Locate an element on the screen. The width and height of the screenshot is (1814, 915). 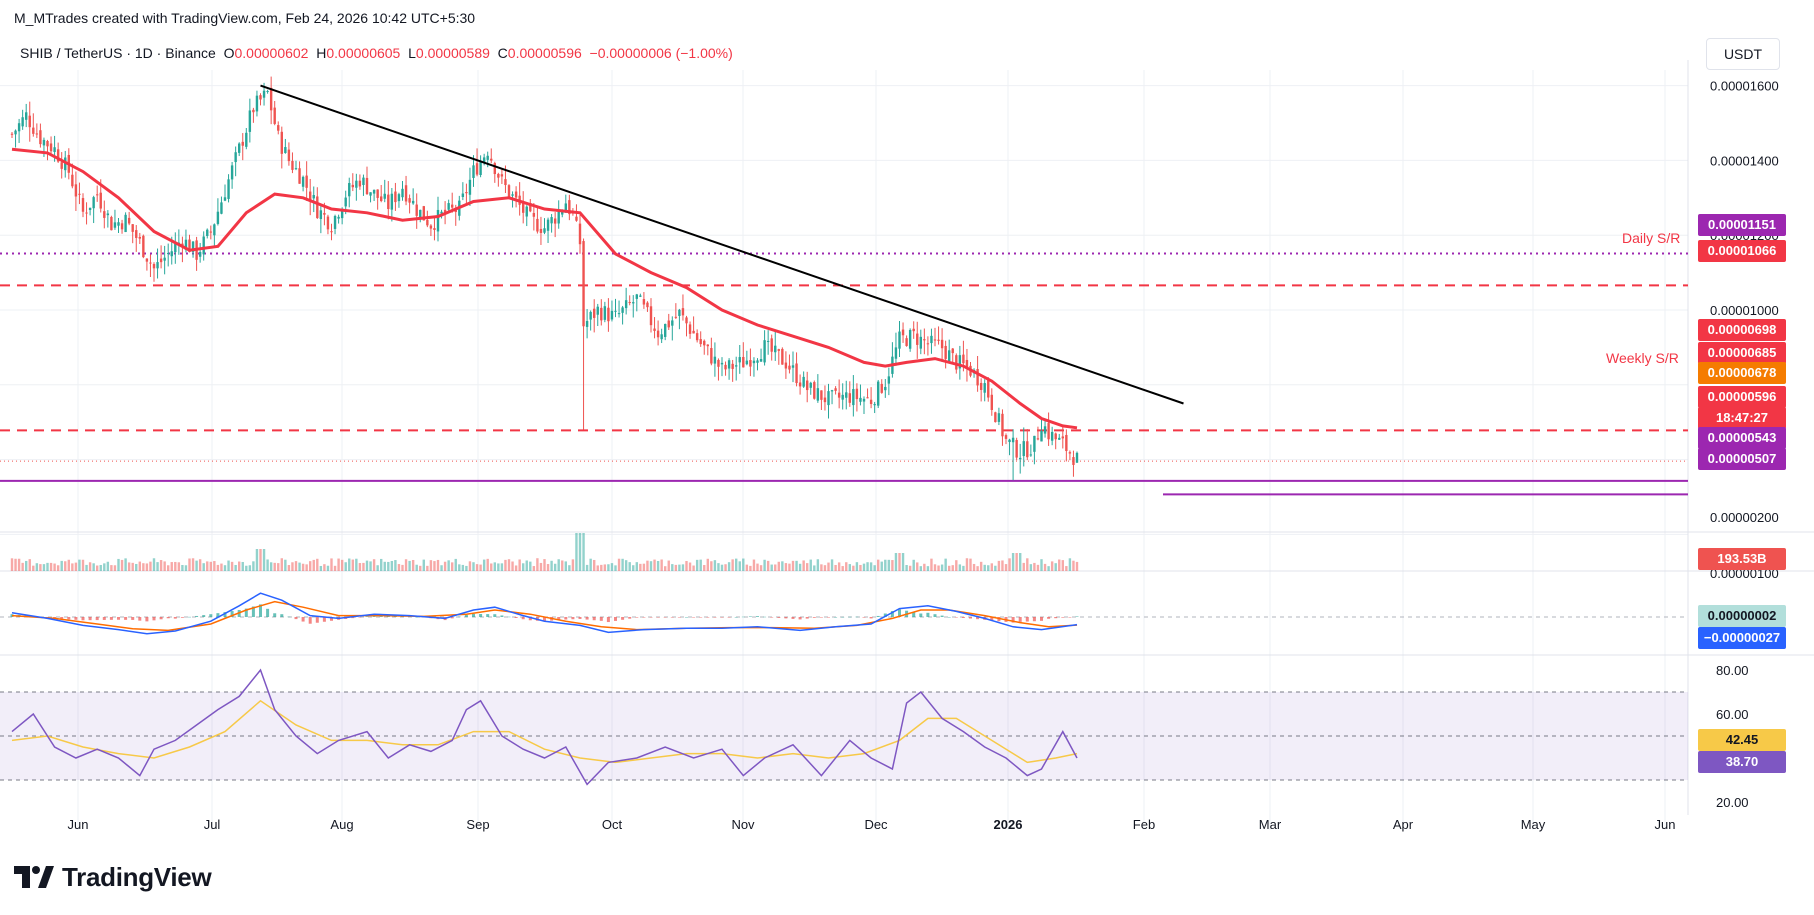
price-tick-label: 0.00001600 is located at coordinates (1744, 86).